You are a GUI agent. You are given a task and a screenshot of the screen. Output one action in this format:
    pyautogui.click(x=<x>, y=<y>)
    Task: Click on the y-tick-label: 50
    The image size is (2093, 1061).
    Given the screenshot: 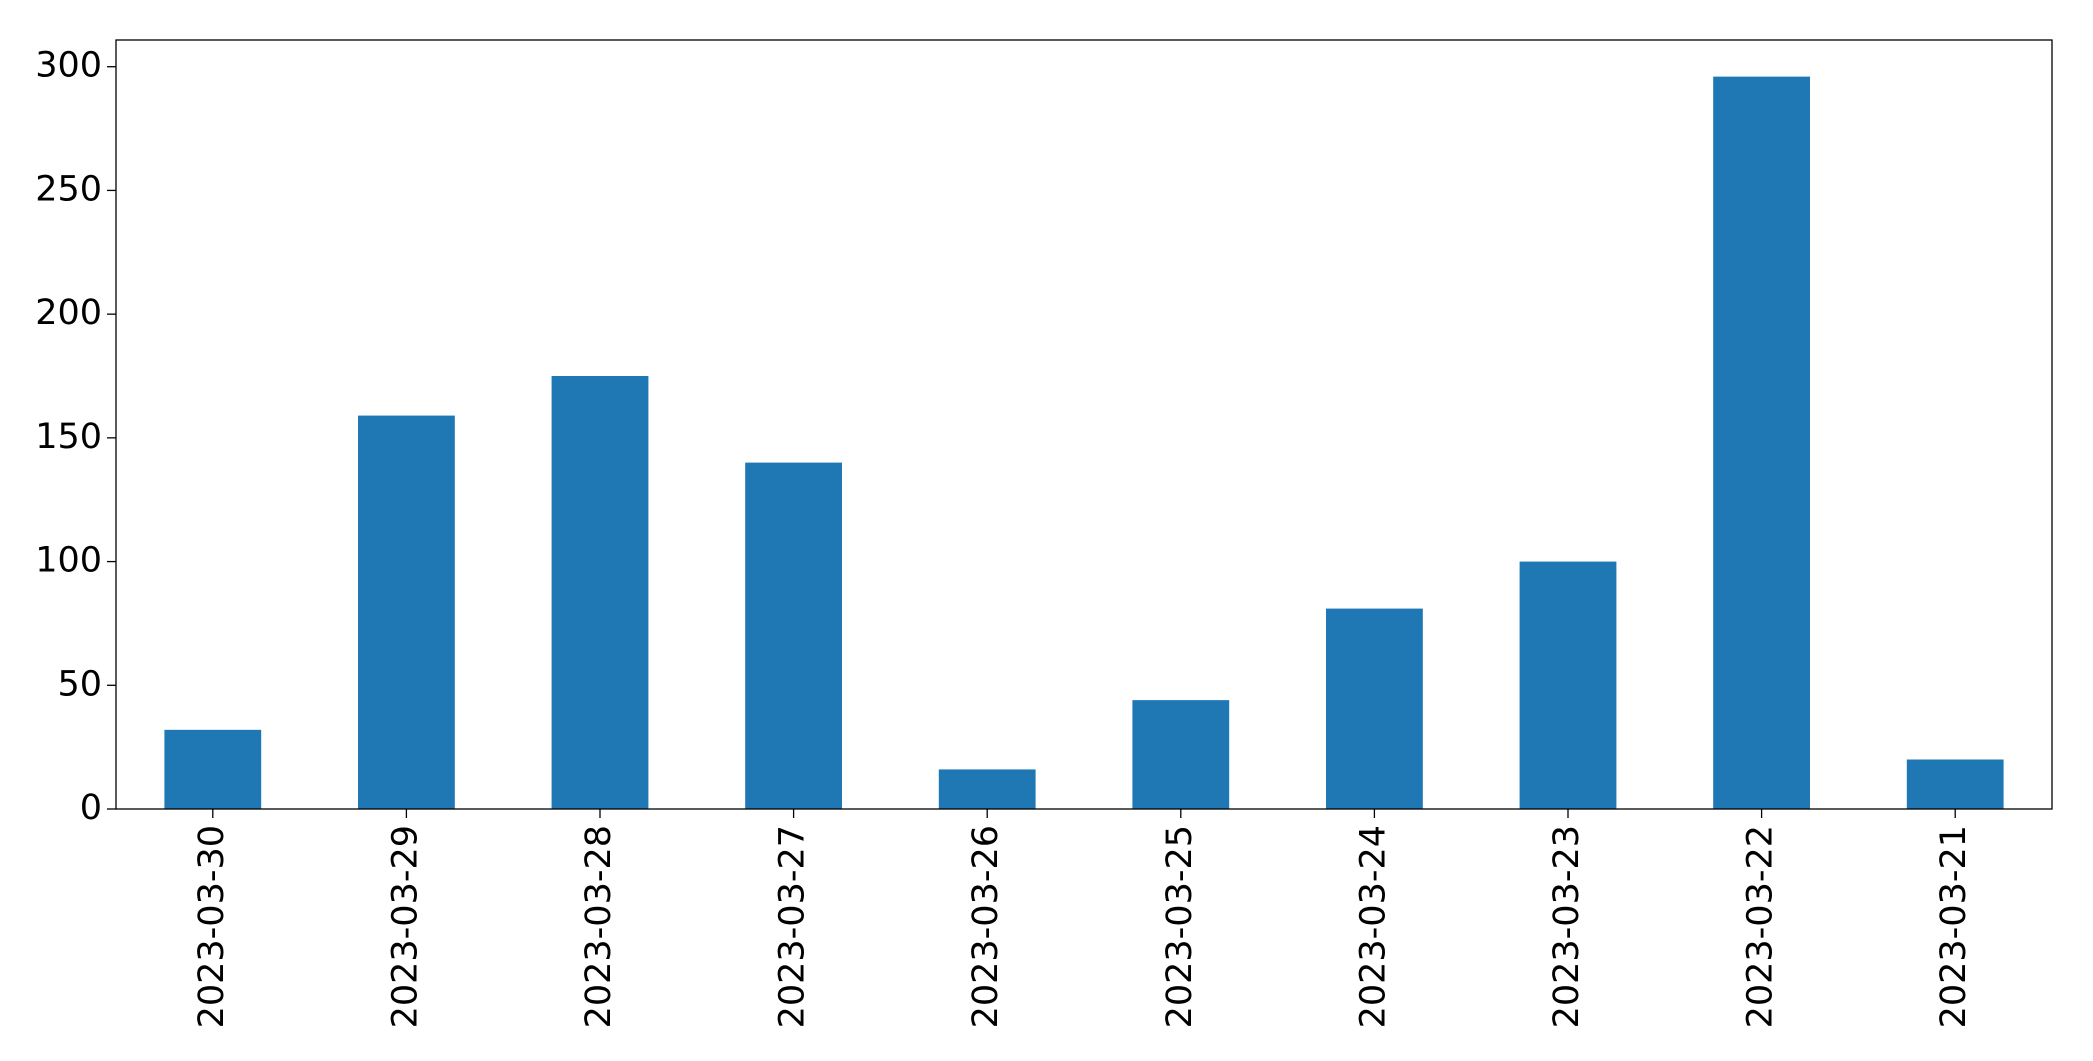 What is the action you would take?
    pyautogui.click(x=79, y=684)
    